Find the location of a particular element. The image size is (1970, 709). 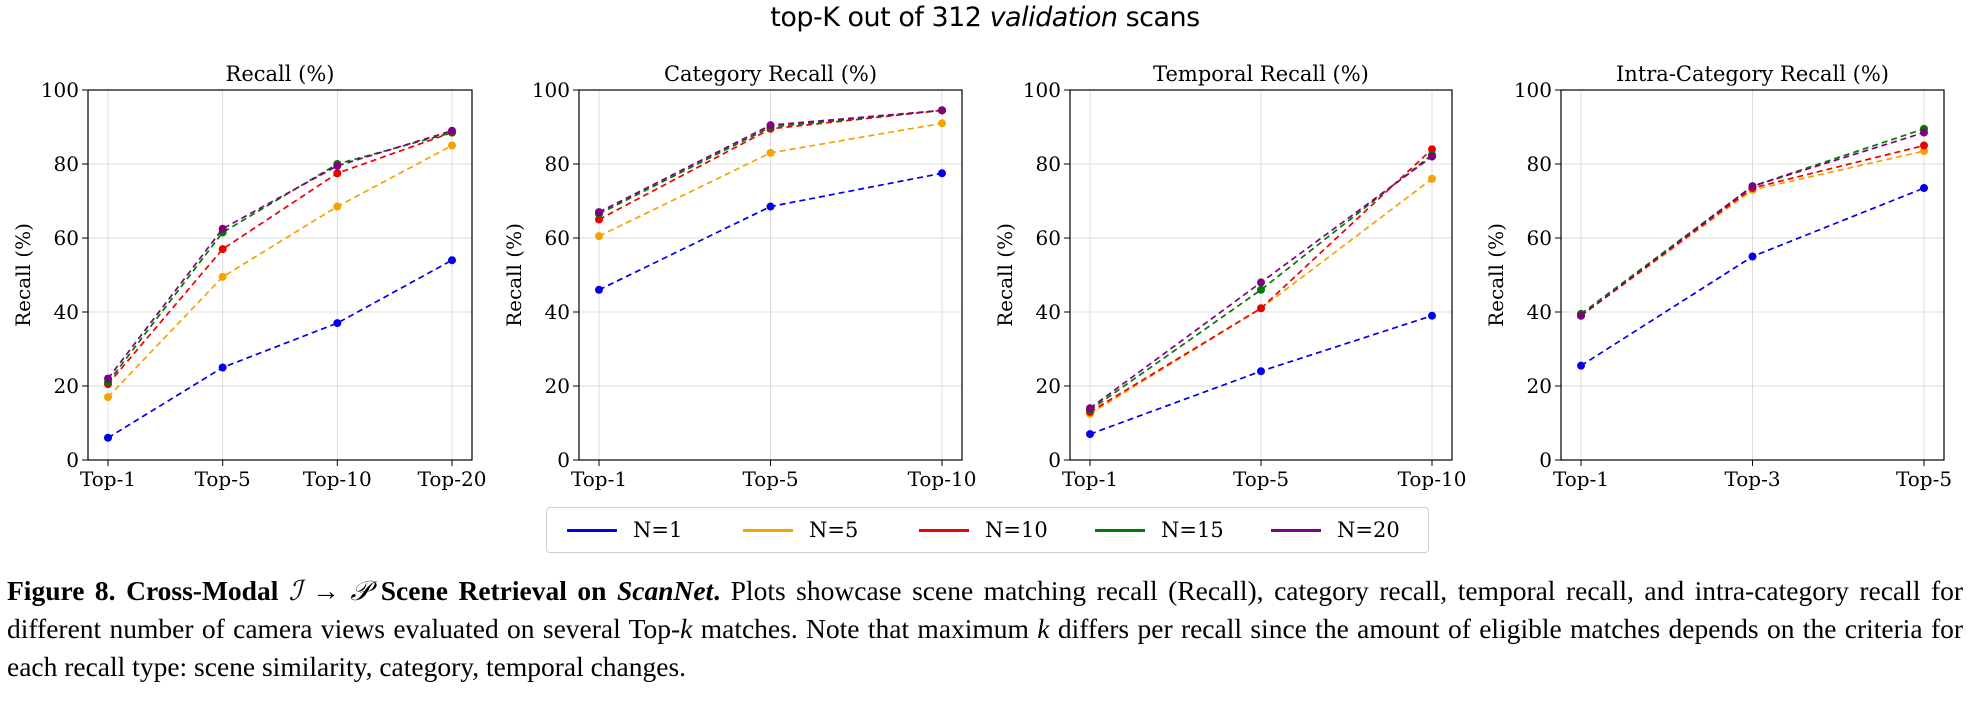

figure-title: top-K out of 312 validation scans is located at coordinates (985, 17).